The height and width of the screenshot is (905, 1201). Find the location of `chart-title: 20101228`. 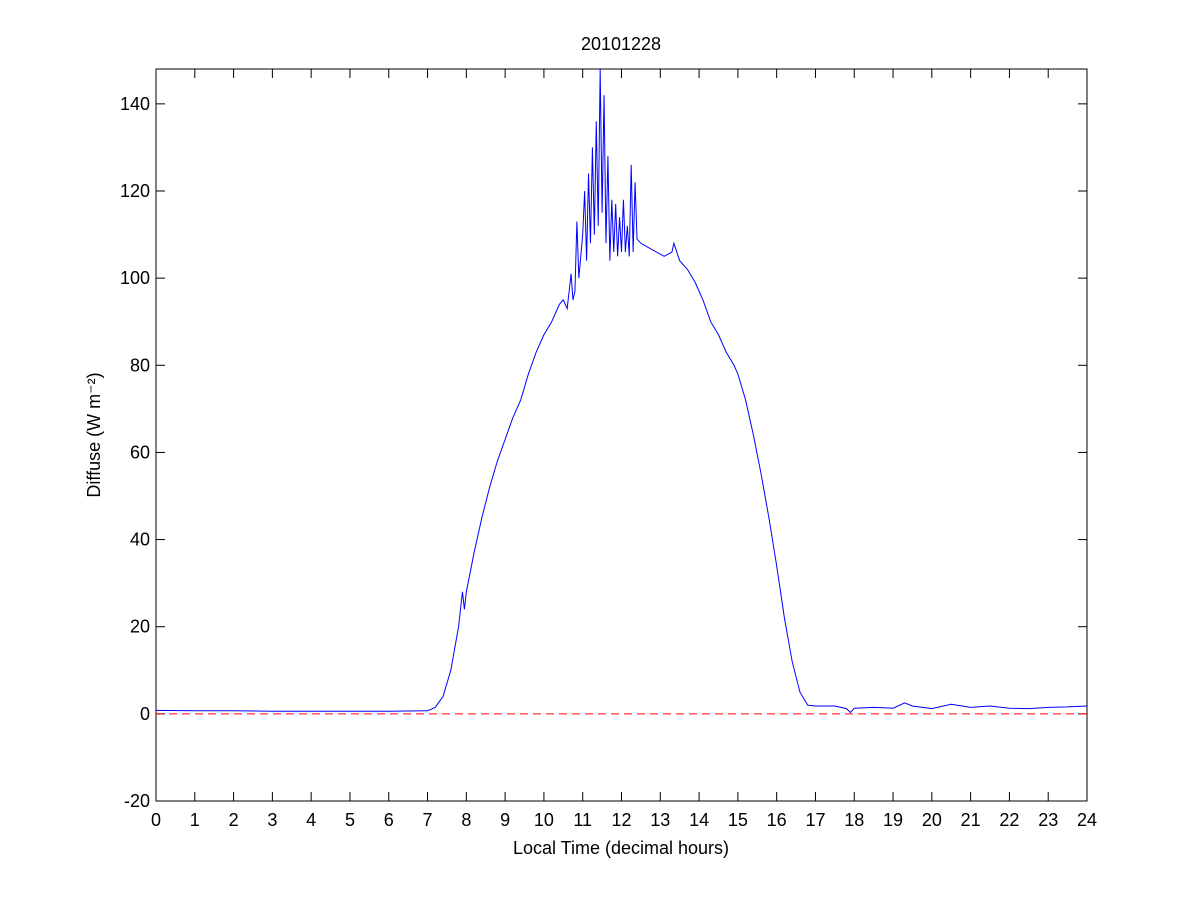

chart-title: 20101228 is located at coordinates (621, 44).